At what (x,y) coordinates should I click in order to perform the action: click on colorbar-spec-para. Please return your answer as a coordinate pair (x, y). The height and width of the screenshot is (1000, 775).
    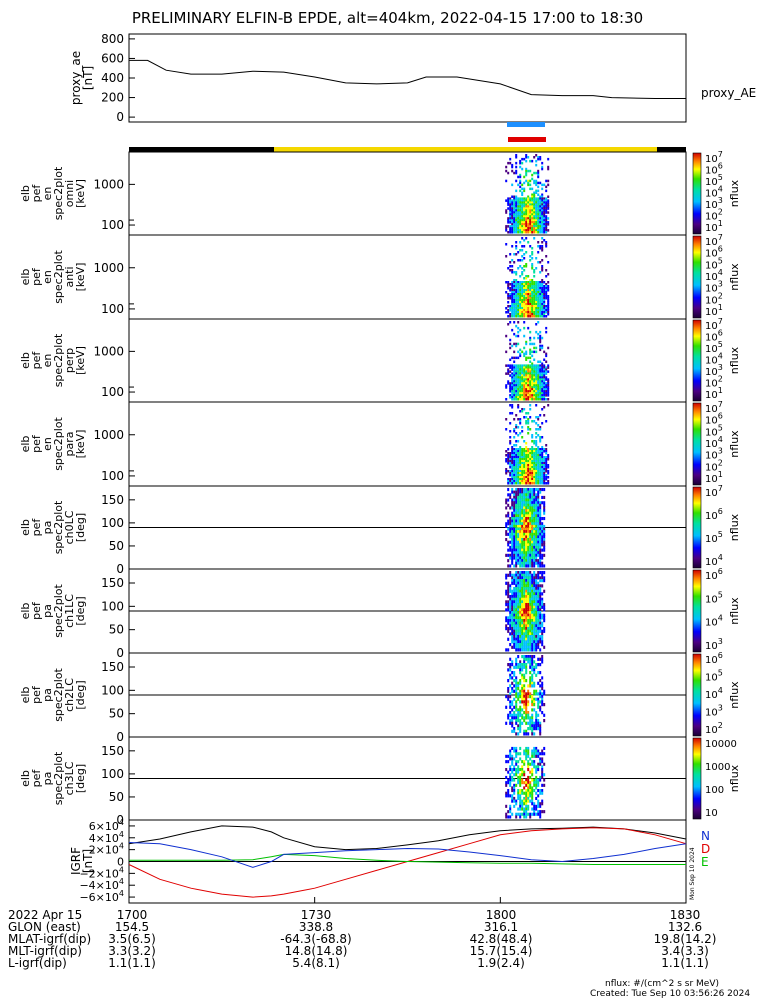
    Looking at the image, I should click on (697, 444).